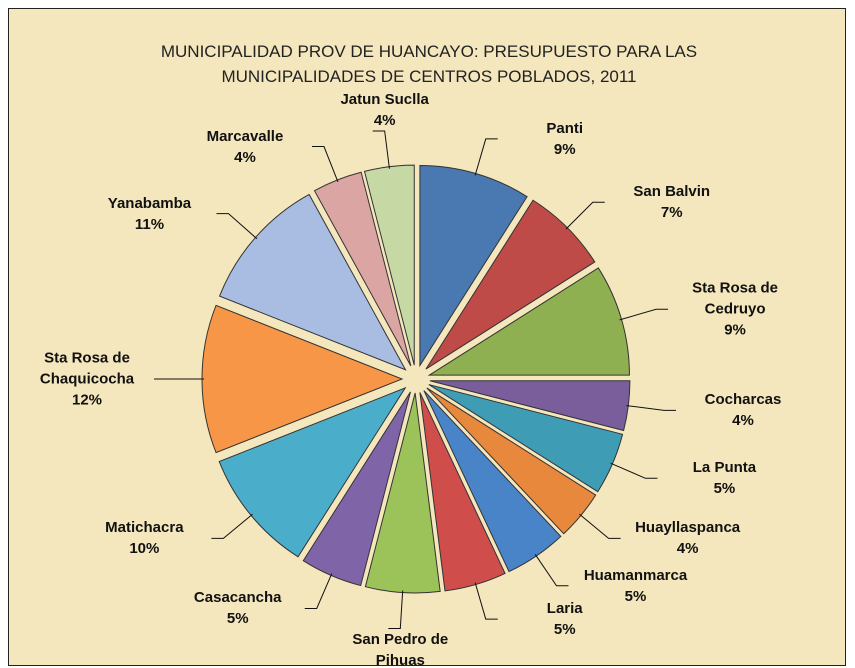 Image resolution: width=855 pixels, height=668 pixels. Describe the element at coordinates (564, 609) in the screenshot. I see `category-label: Laria` at that location.